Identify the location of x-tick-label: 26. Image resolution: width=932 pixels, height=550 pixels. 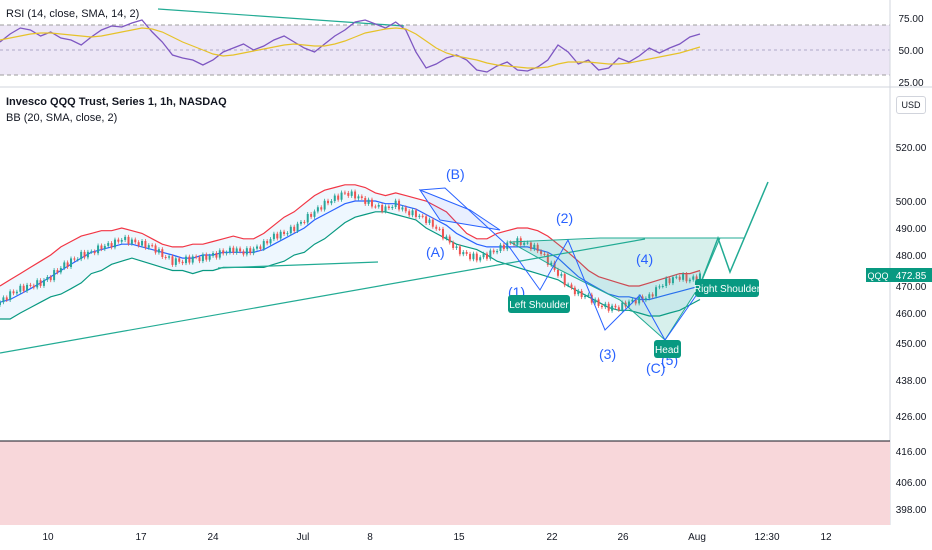
(623, 537).